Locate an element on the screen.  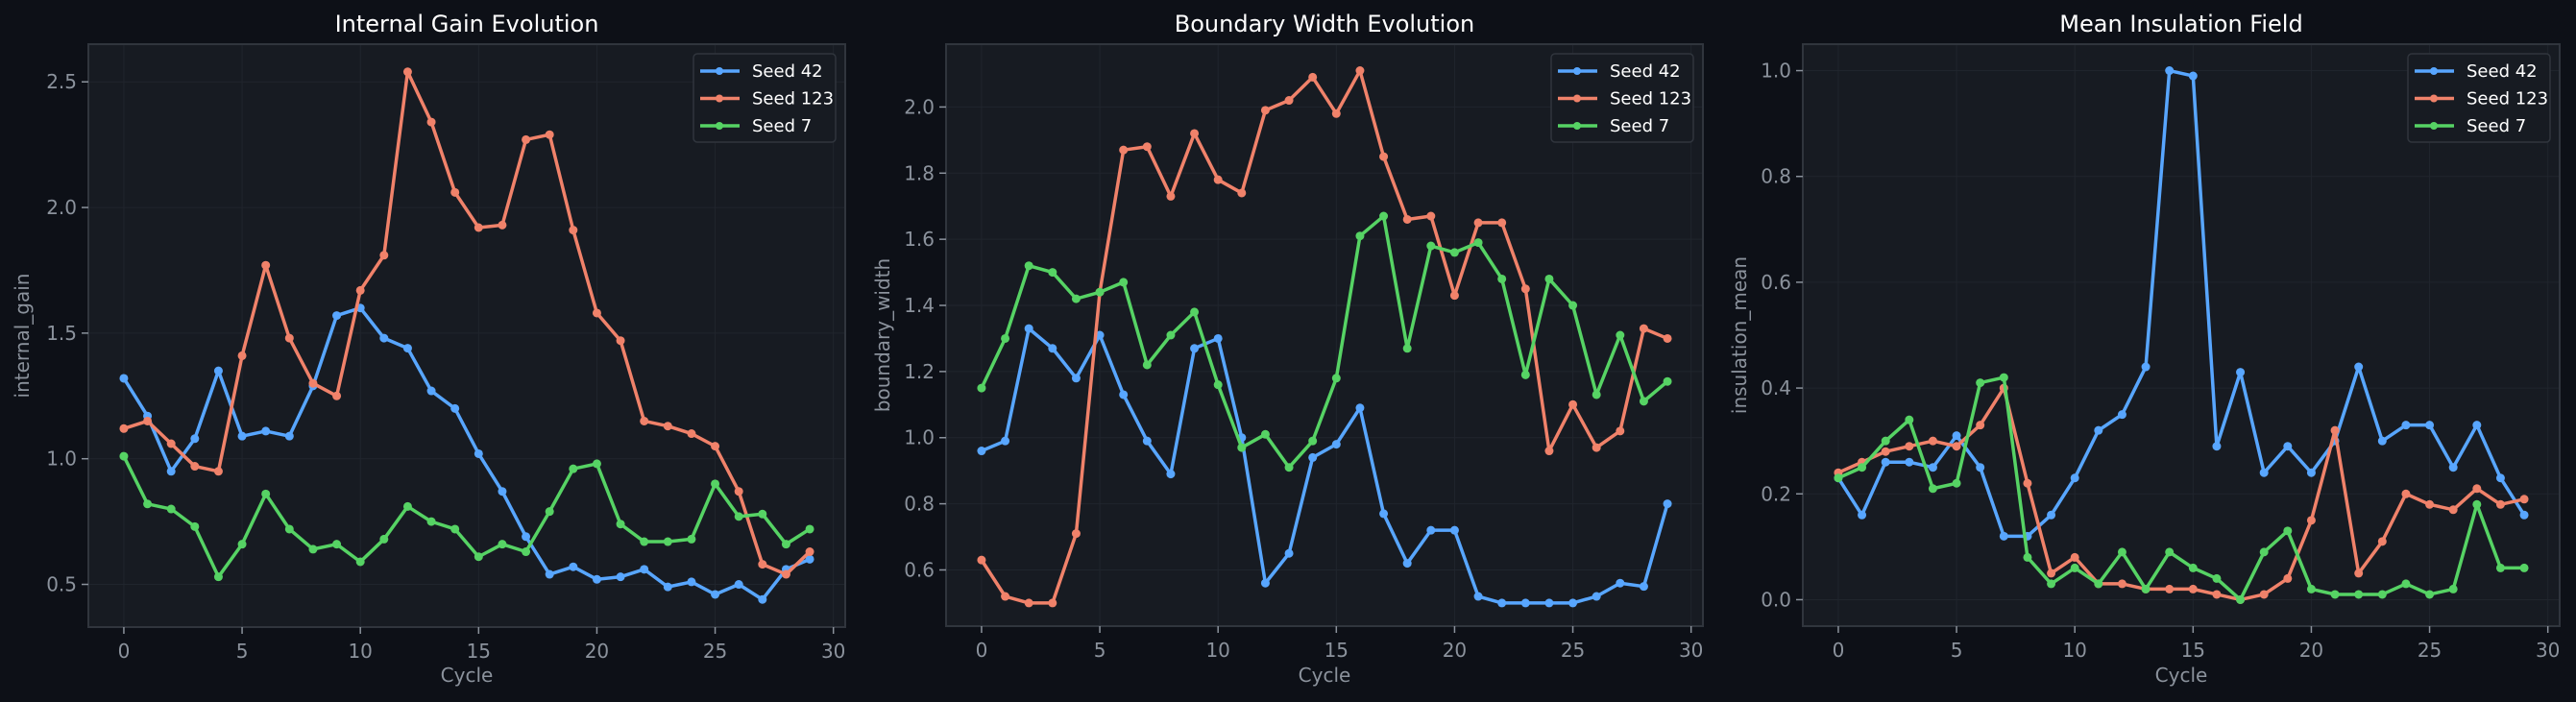
y-axis-ticks: 0.6 0.8 1.0 1.2 1.4 1.6 1.8 2.0 is located at coordinates (925, 338).